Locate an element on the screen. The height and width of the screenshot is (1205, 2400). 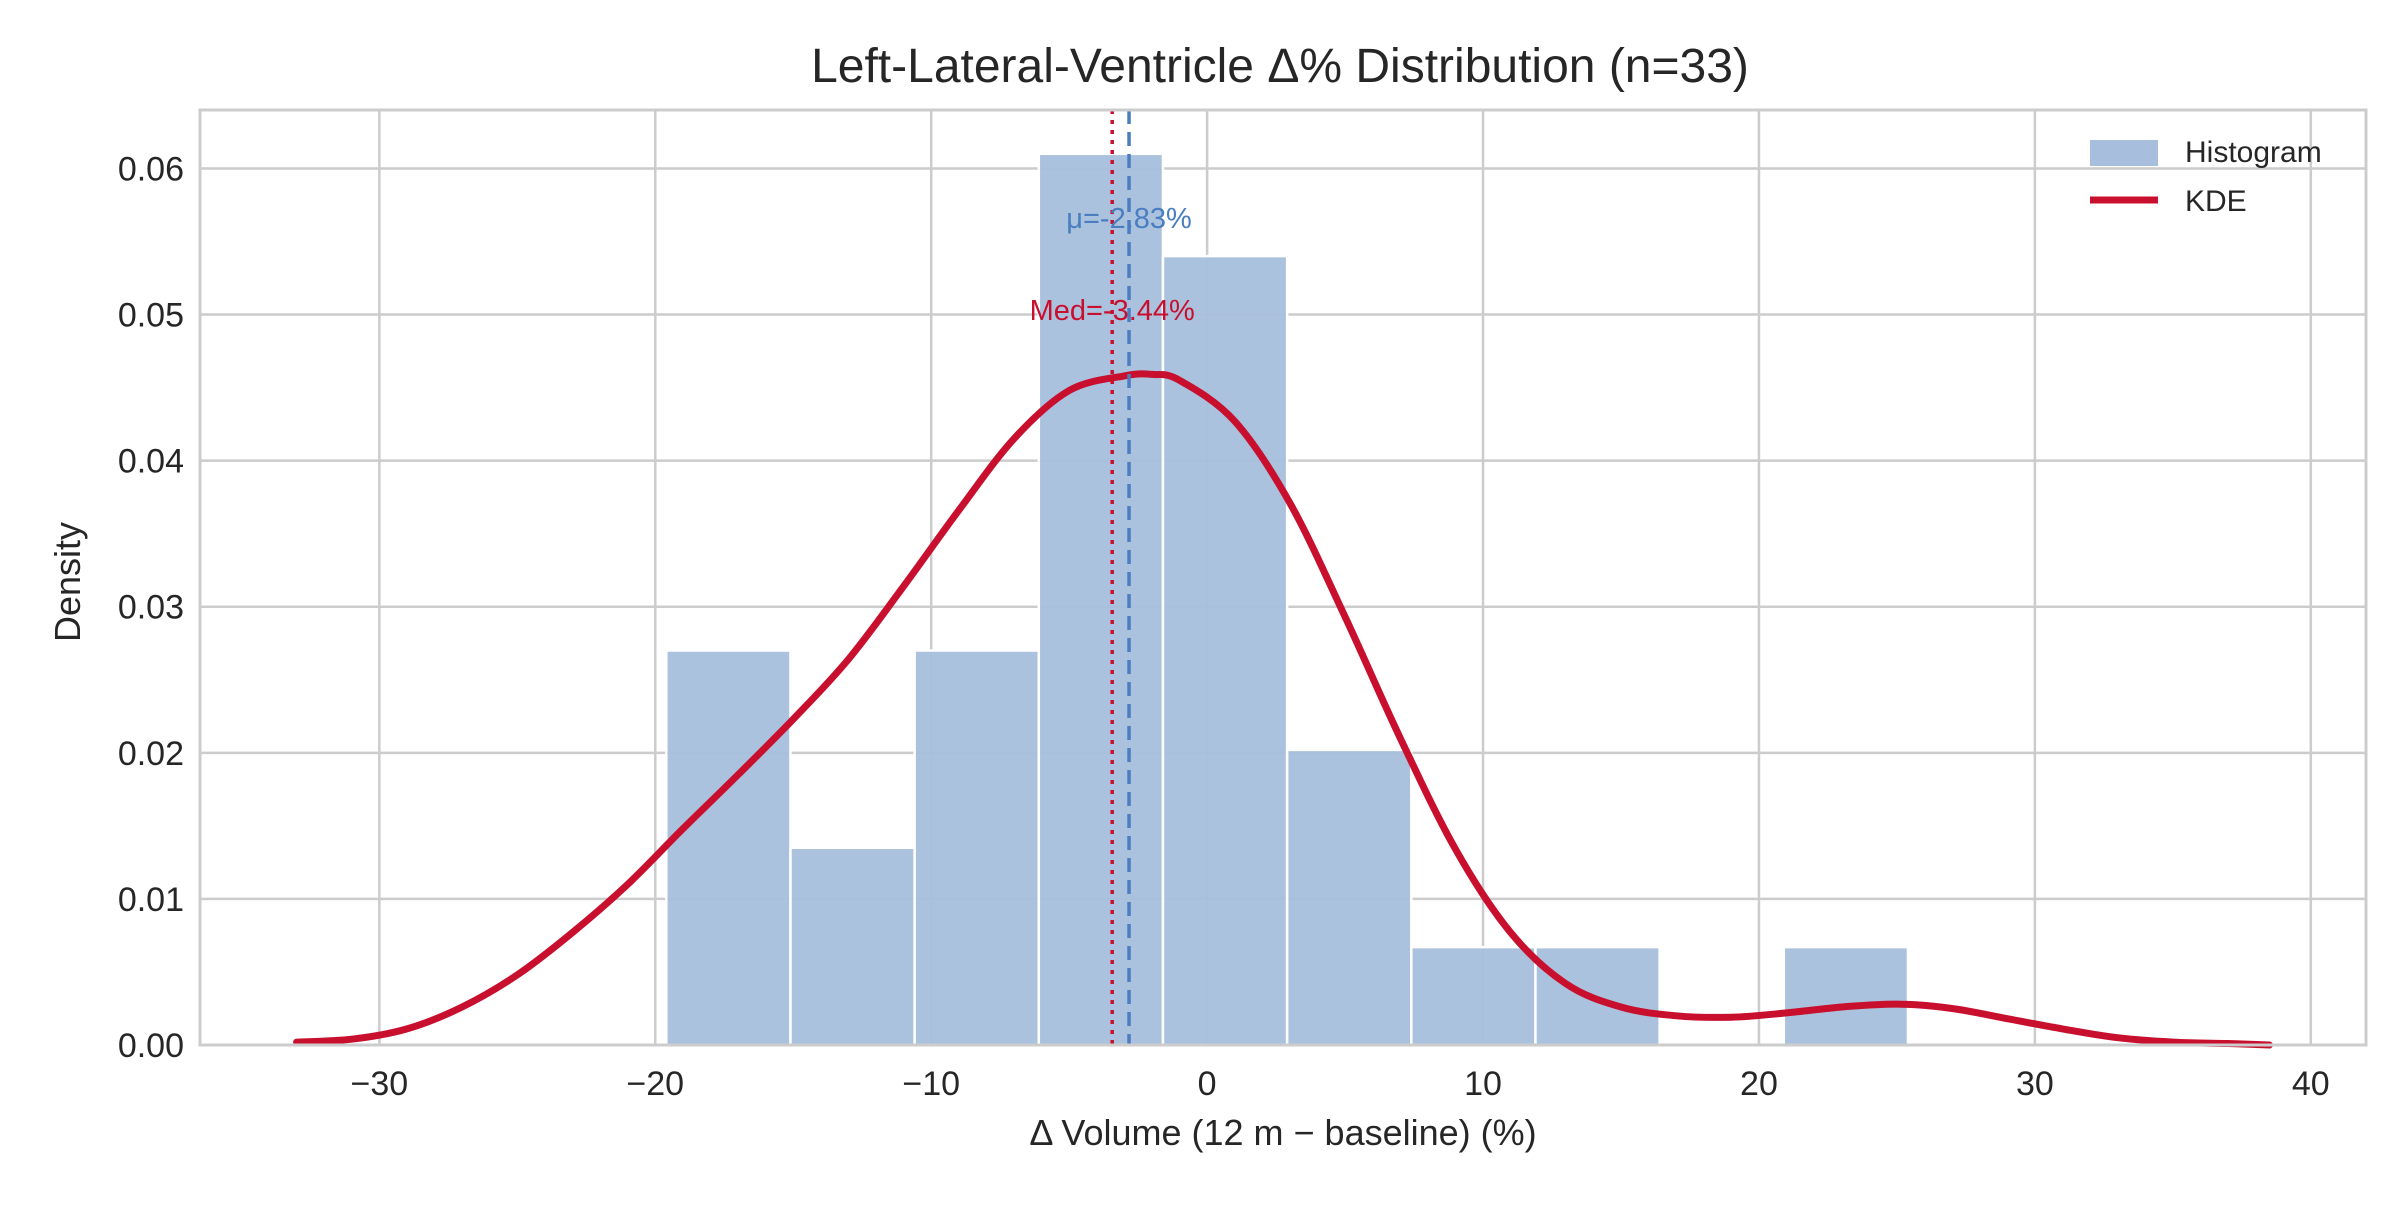
mean-annotation: μ=-2.83% is located at coordinates (1129, 219).